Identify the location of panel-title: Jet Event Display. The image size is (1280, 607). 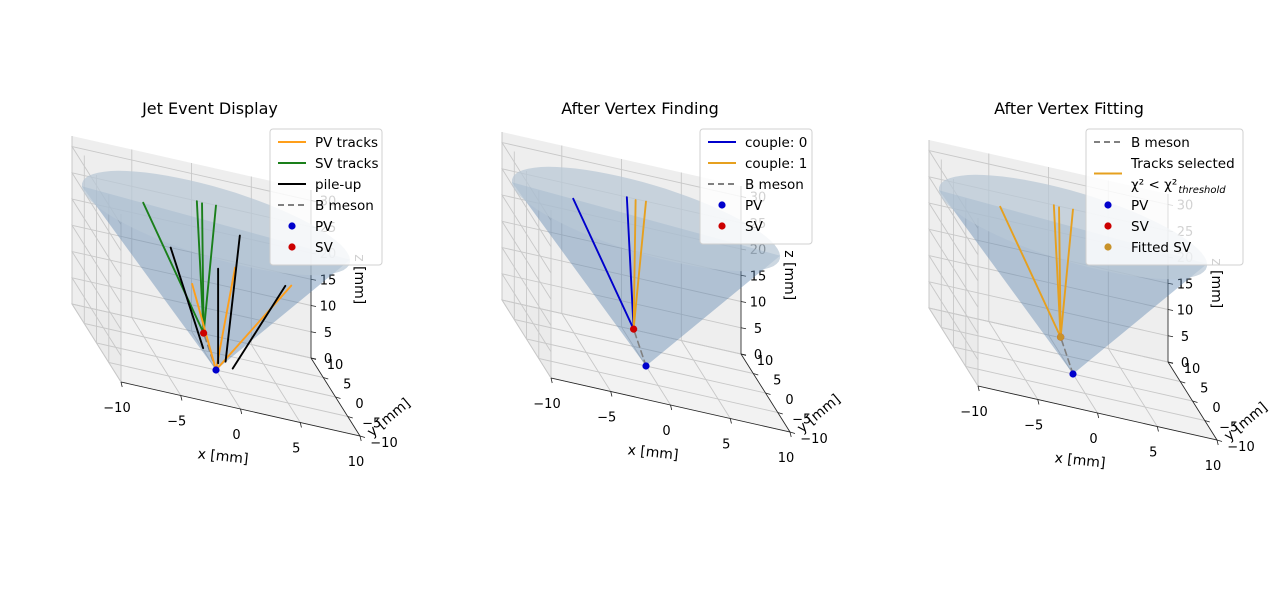
(209, 108).